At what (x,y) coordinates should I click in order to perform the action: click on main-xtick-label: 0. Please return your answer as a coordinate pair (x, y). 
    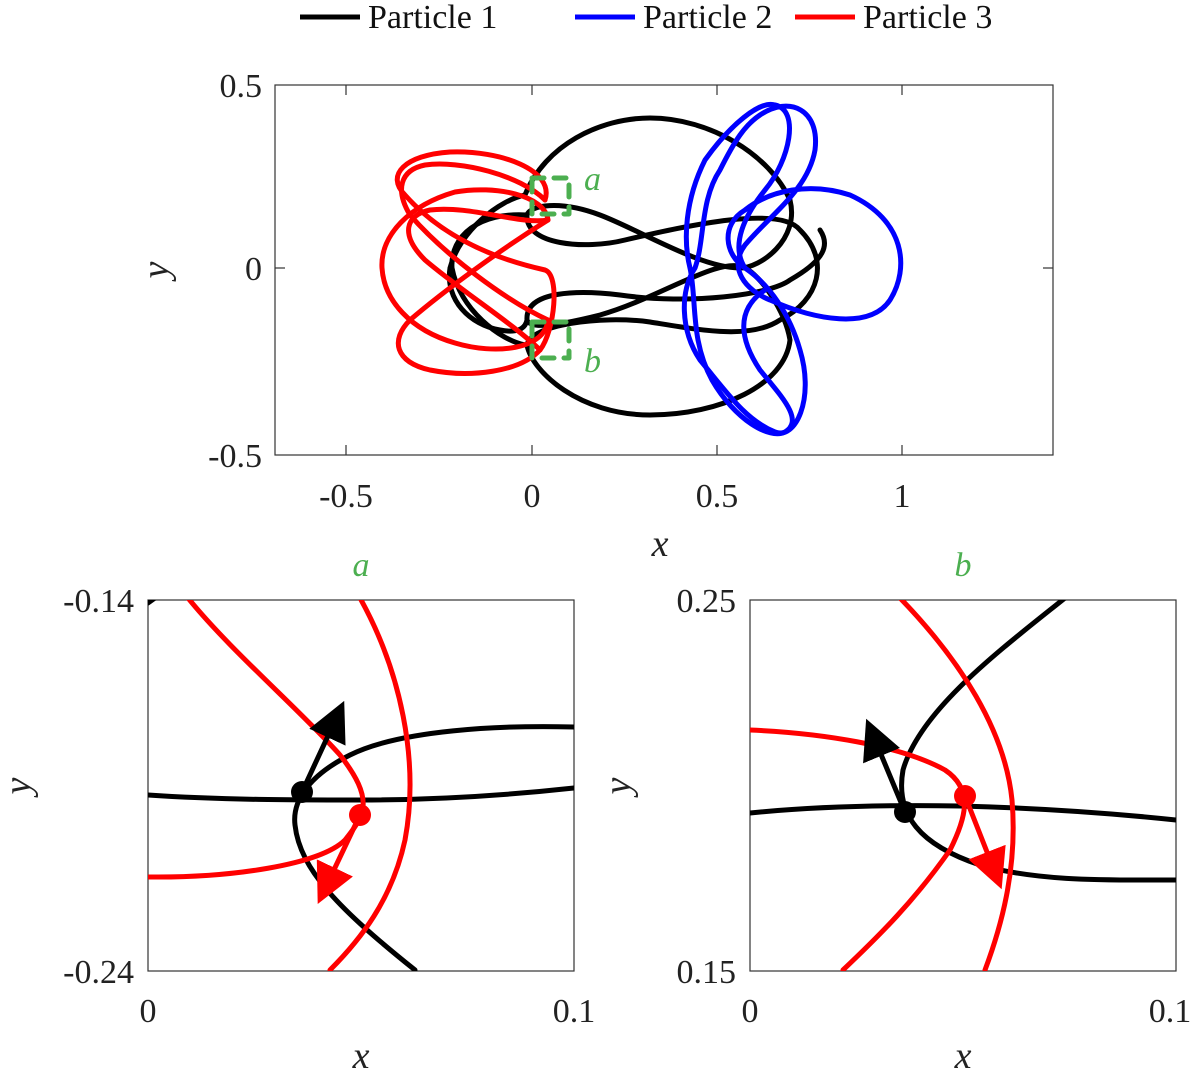
    Looking at the image, I should click on (532, 496).